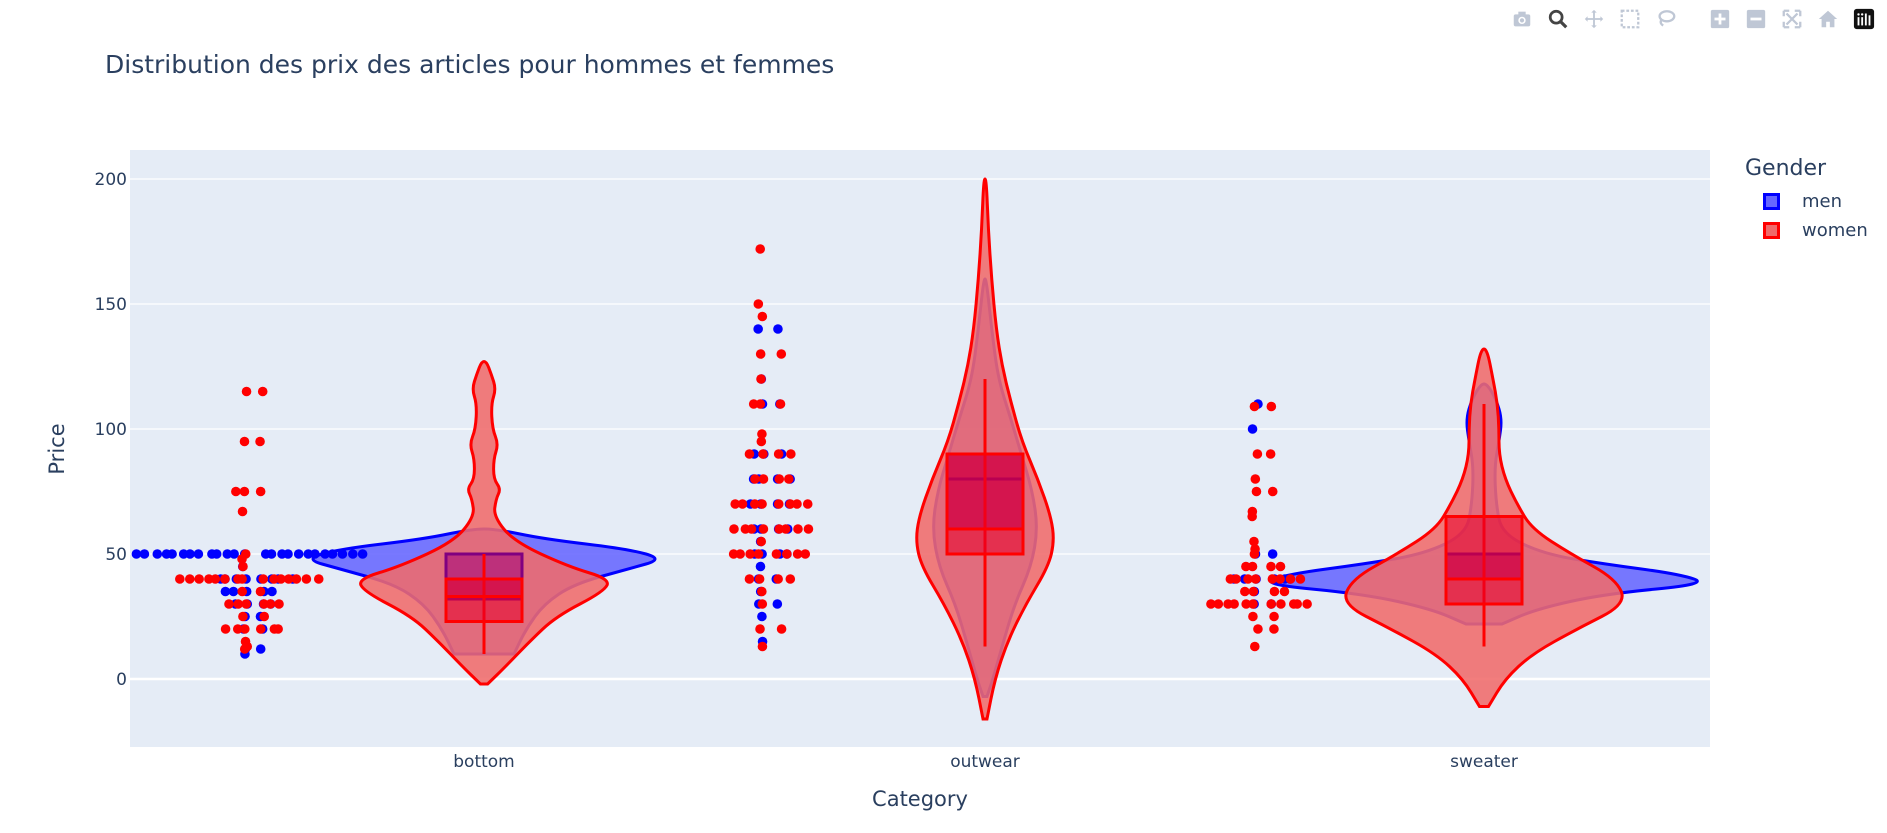 This screenshot has width=1887, height=833. I want to click on autoscale-icon, so click(1792, 19).